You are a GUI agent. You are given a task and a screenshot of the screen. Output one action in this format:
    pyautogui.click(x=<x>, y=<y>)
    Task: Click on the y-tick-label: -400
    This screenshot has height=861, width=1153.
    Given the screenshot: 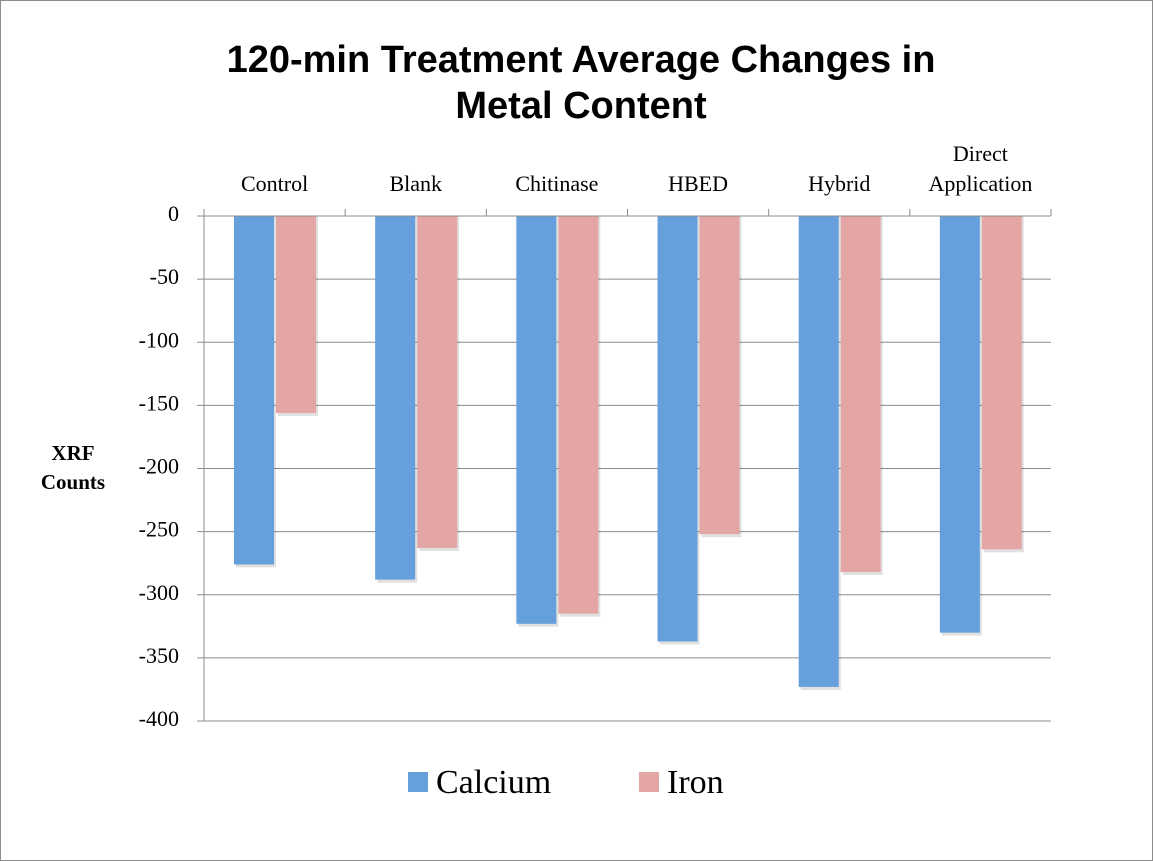 What is the action you would take?
    pyautogui.click(x=159, y=718)
    